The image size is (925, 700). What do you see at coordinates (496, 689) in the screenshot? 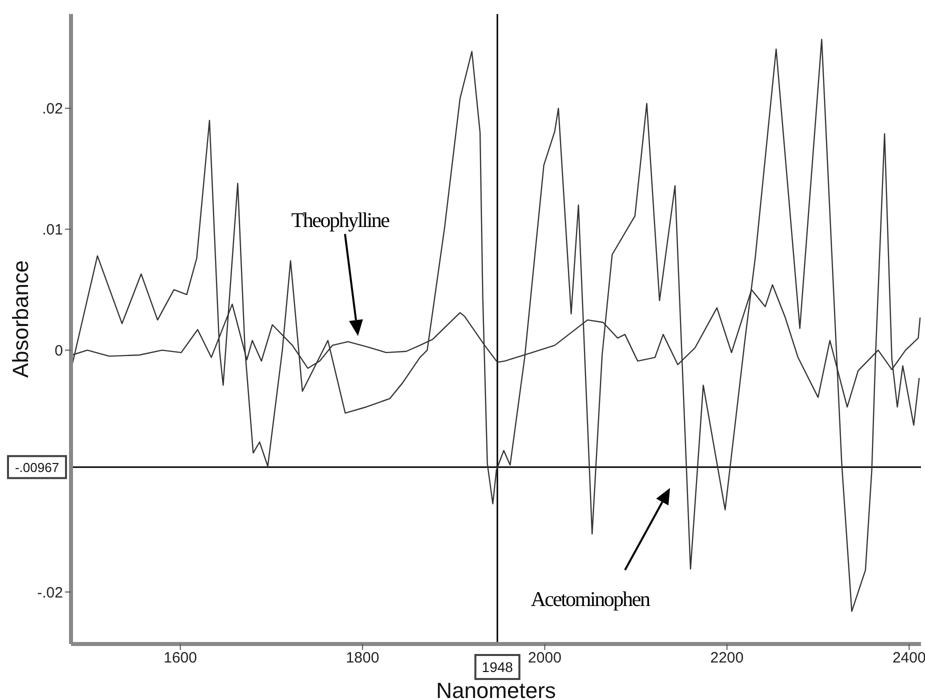
I see `x-axis-title: Nanometers` at bounding box center [496, 689].